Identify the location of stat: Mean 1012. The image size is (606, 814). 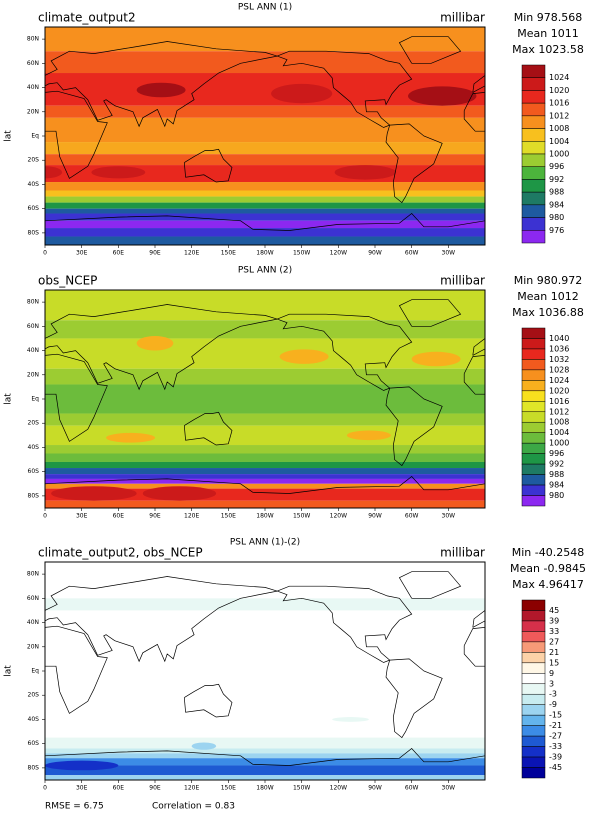
(547, 296).